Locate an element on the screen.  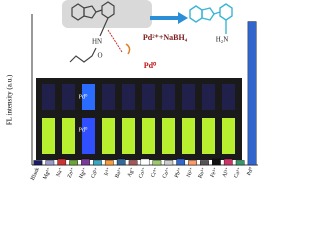
x-tick-label: Hg²⁺ is located at coordinates (82, 172).